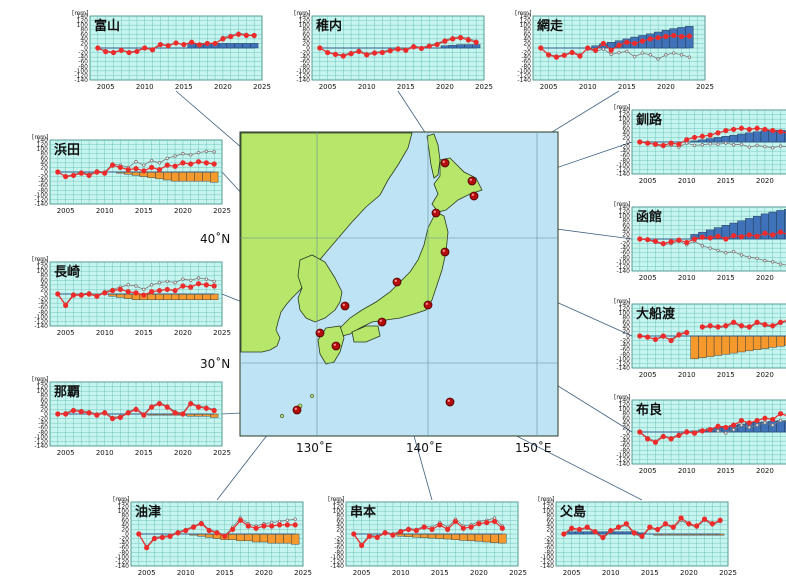 The image size is (786, 588). Describe the element at coordinates (702, 246) in the screenshot. I see `gray-point-2012` at that location.